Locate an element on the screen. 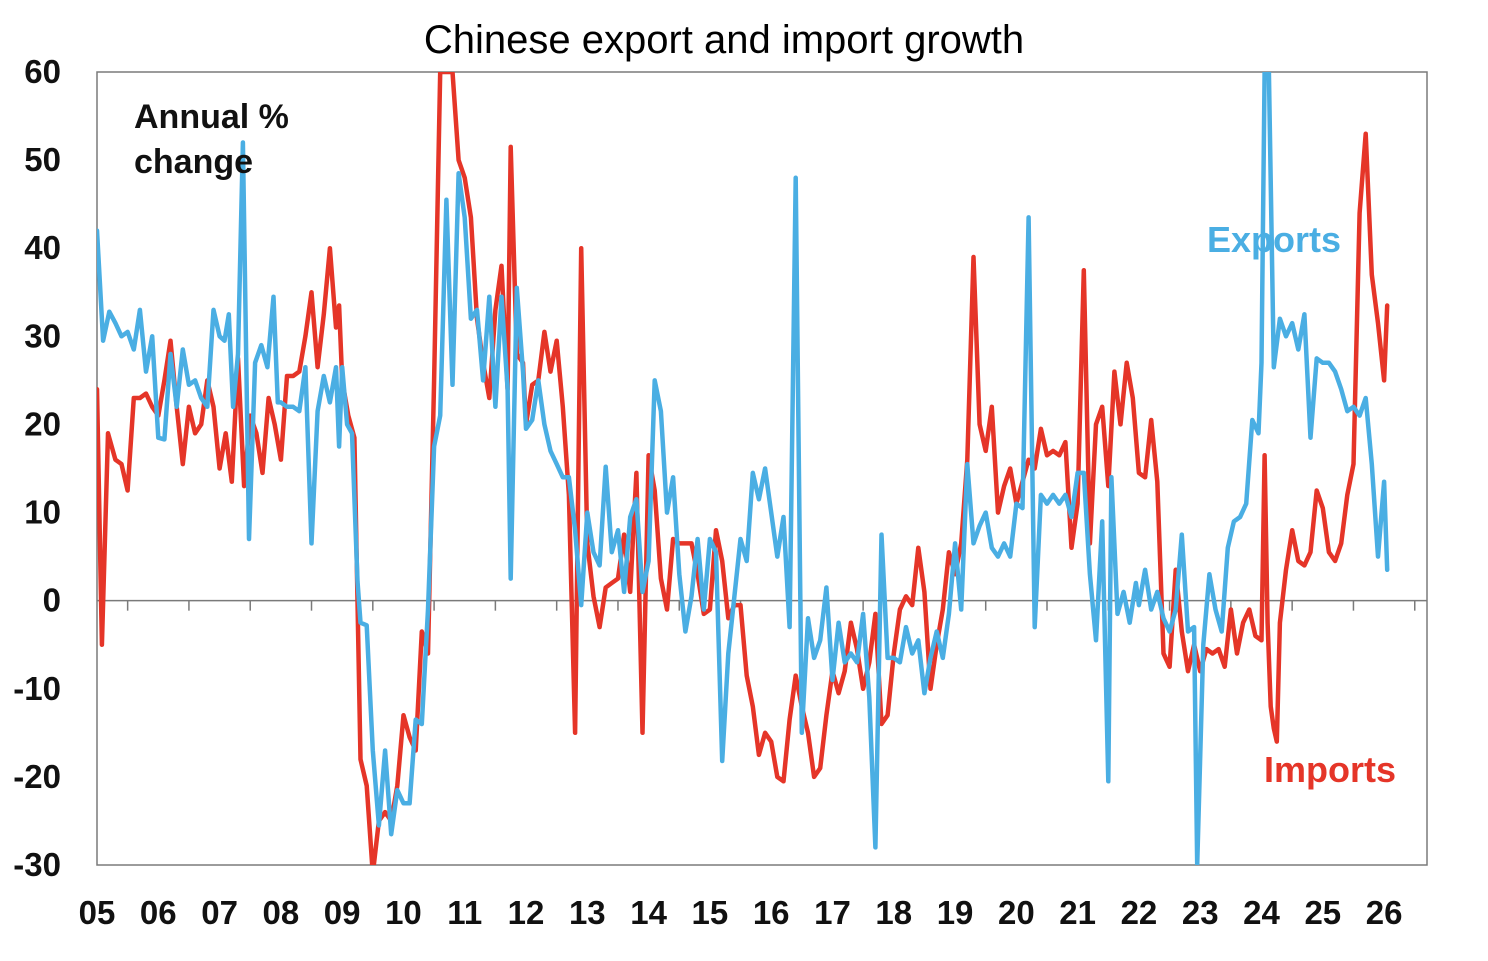 The image size is (1488, 961). y-tick-label: -20 is located at coordinates (37, 776).